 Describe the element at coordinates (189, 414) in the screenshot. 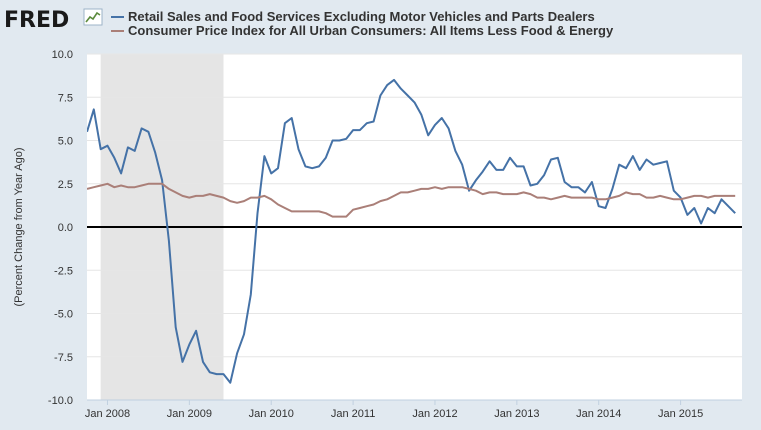

I see `x-tick-label: Jan 2009` at that location.